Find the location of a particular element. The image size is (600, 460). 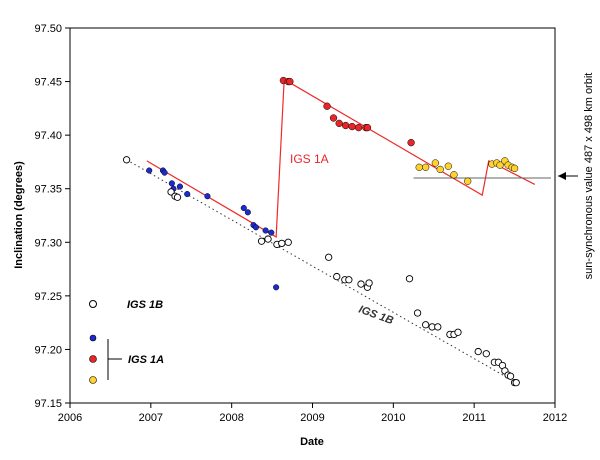

legend-label-igs1b: IGS 1B is located at coordinates (145, 305).